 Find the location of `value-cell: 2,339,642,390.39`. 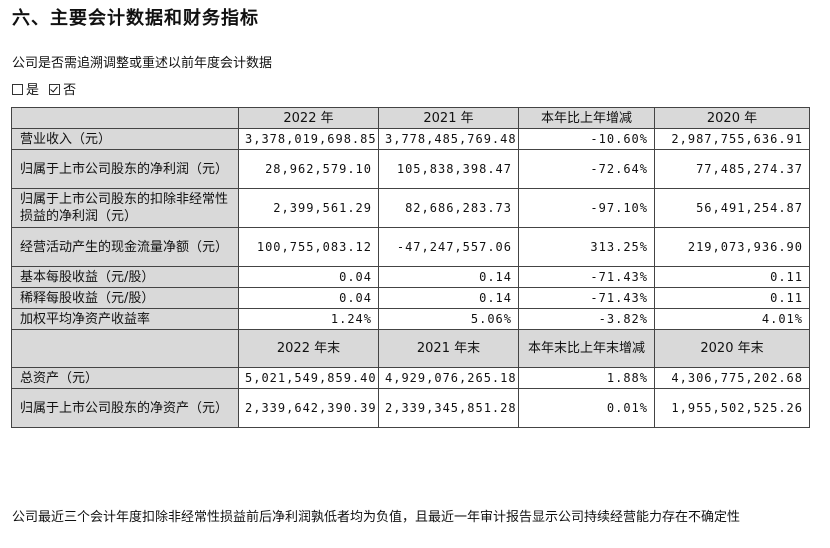

value-cell: 2,339,642,390.39 is located at coordinates (308, 408).